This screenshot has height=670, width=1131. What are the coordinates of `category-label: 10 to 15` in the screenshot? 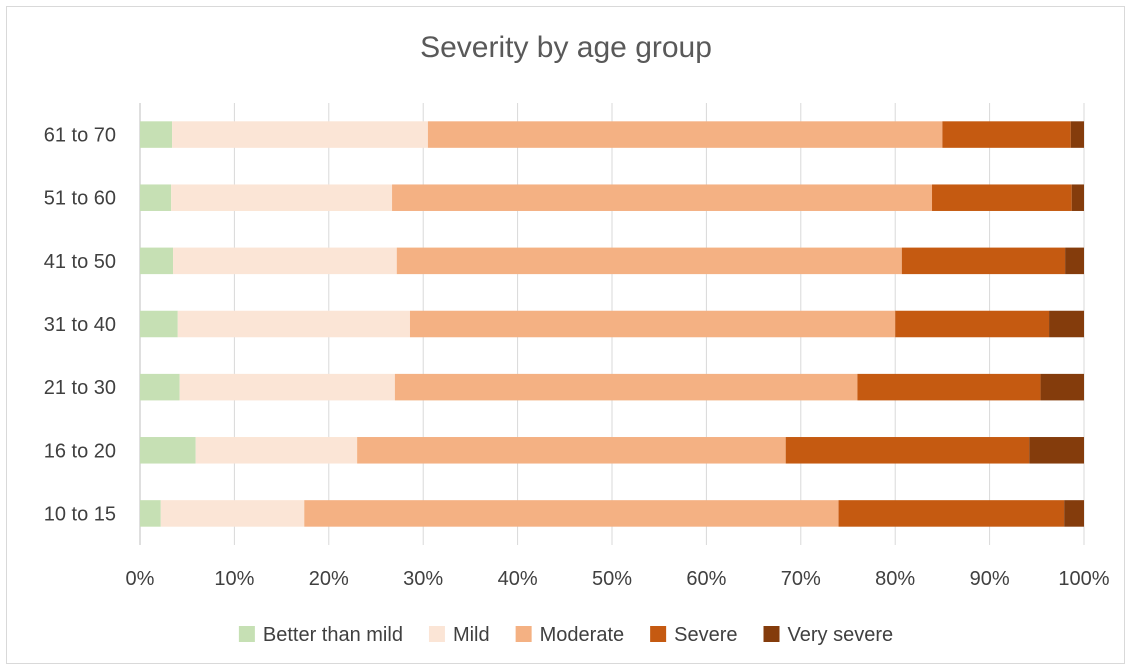 It's located at (80, 514).